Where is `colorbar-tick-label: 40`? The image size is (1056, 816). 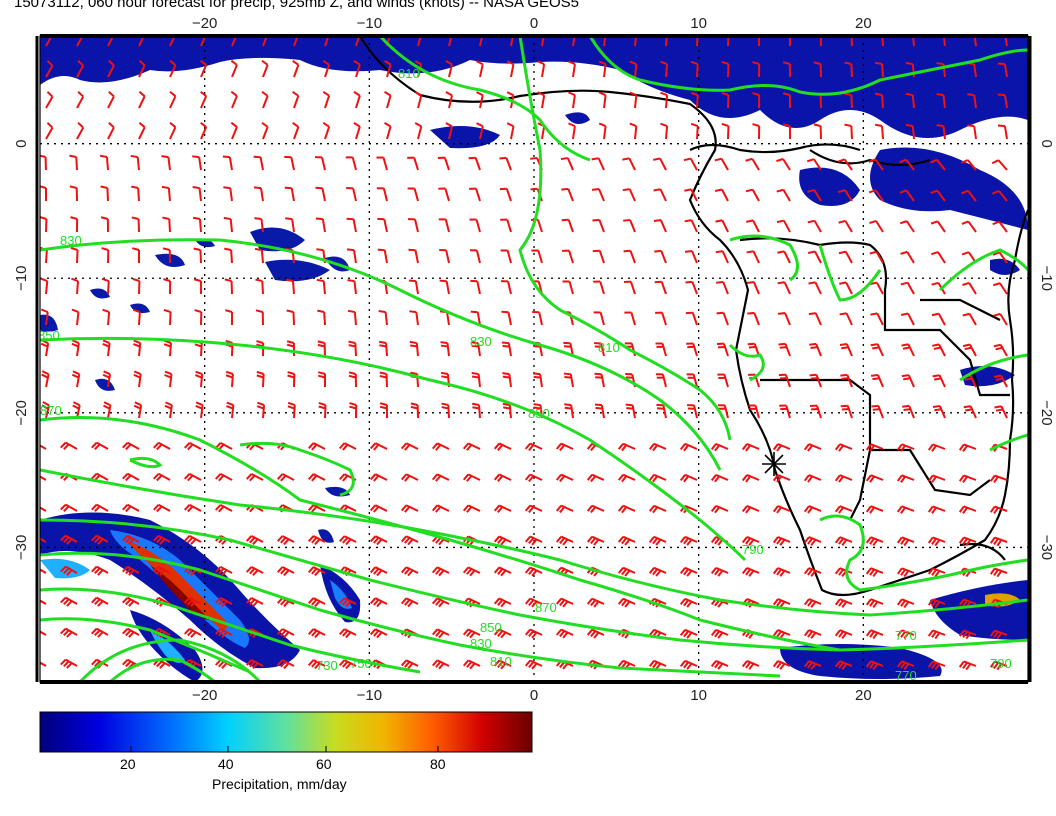 colorbar-tick-label: 40 is located at coordinates (226, 764).